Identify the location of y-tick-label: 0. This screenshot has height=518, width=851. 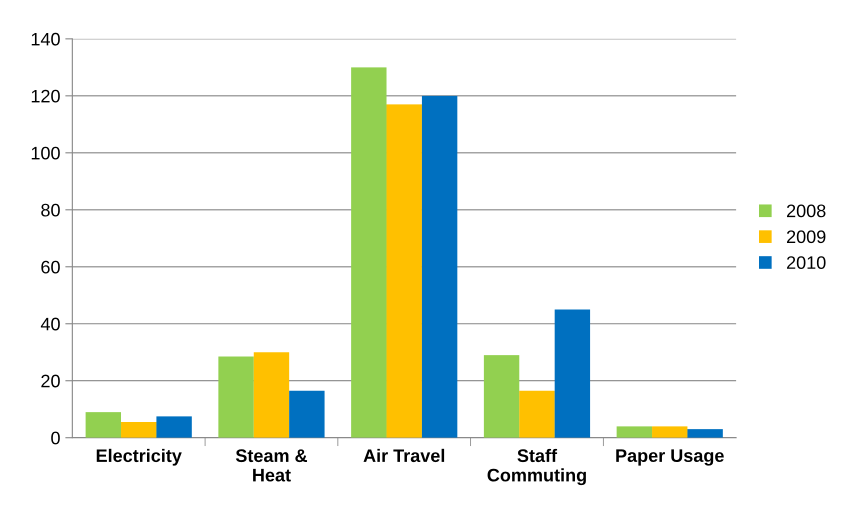
(55, 438).